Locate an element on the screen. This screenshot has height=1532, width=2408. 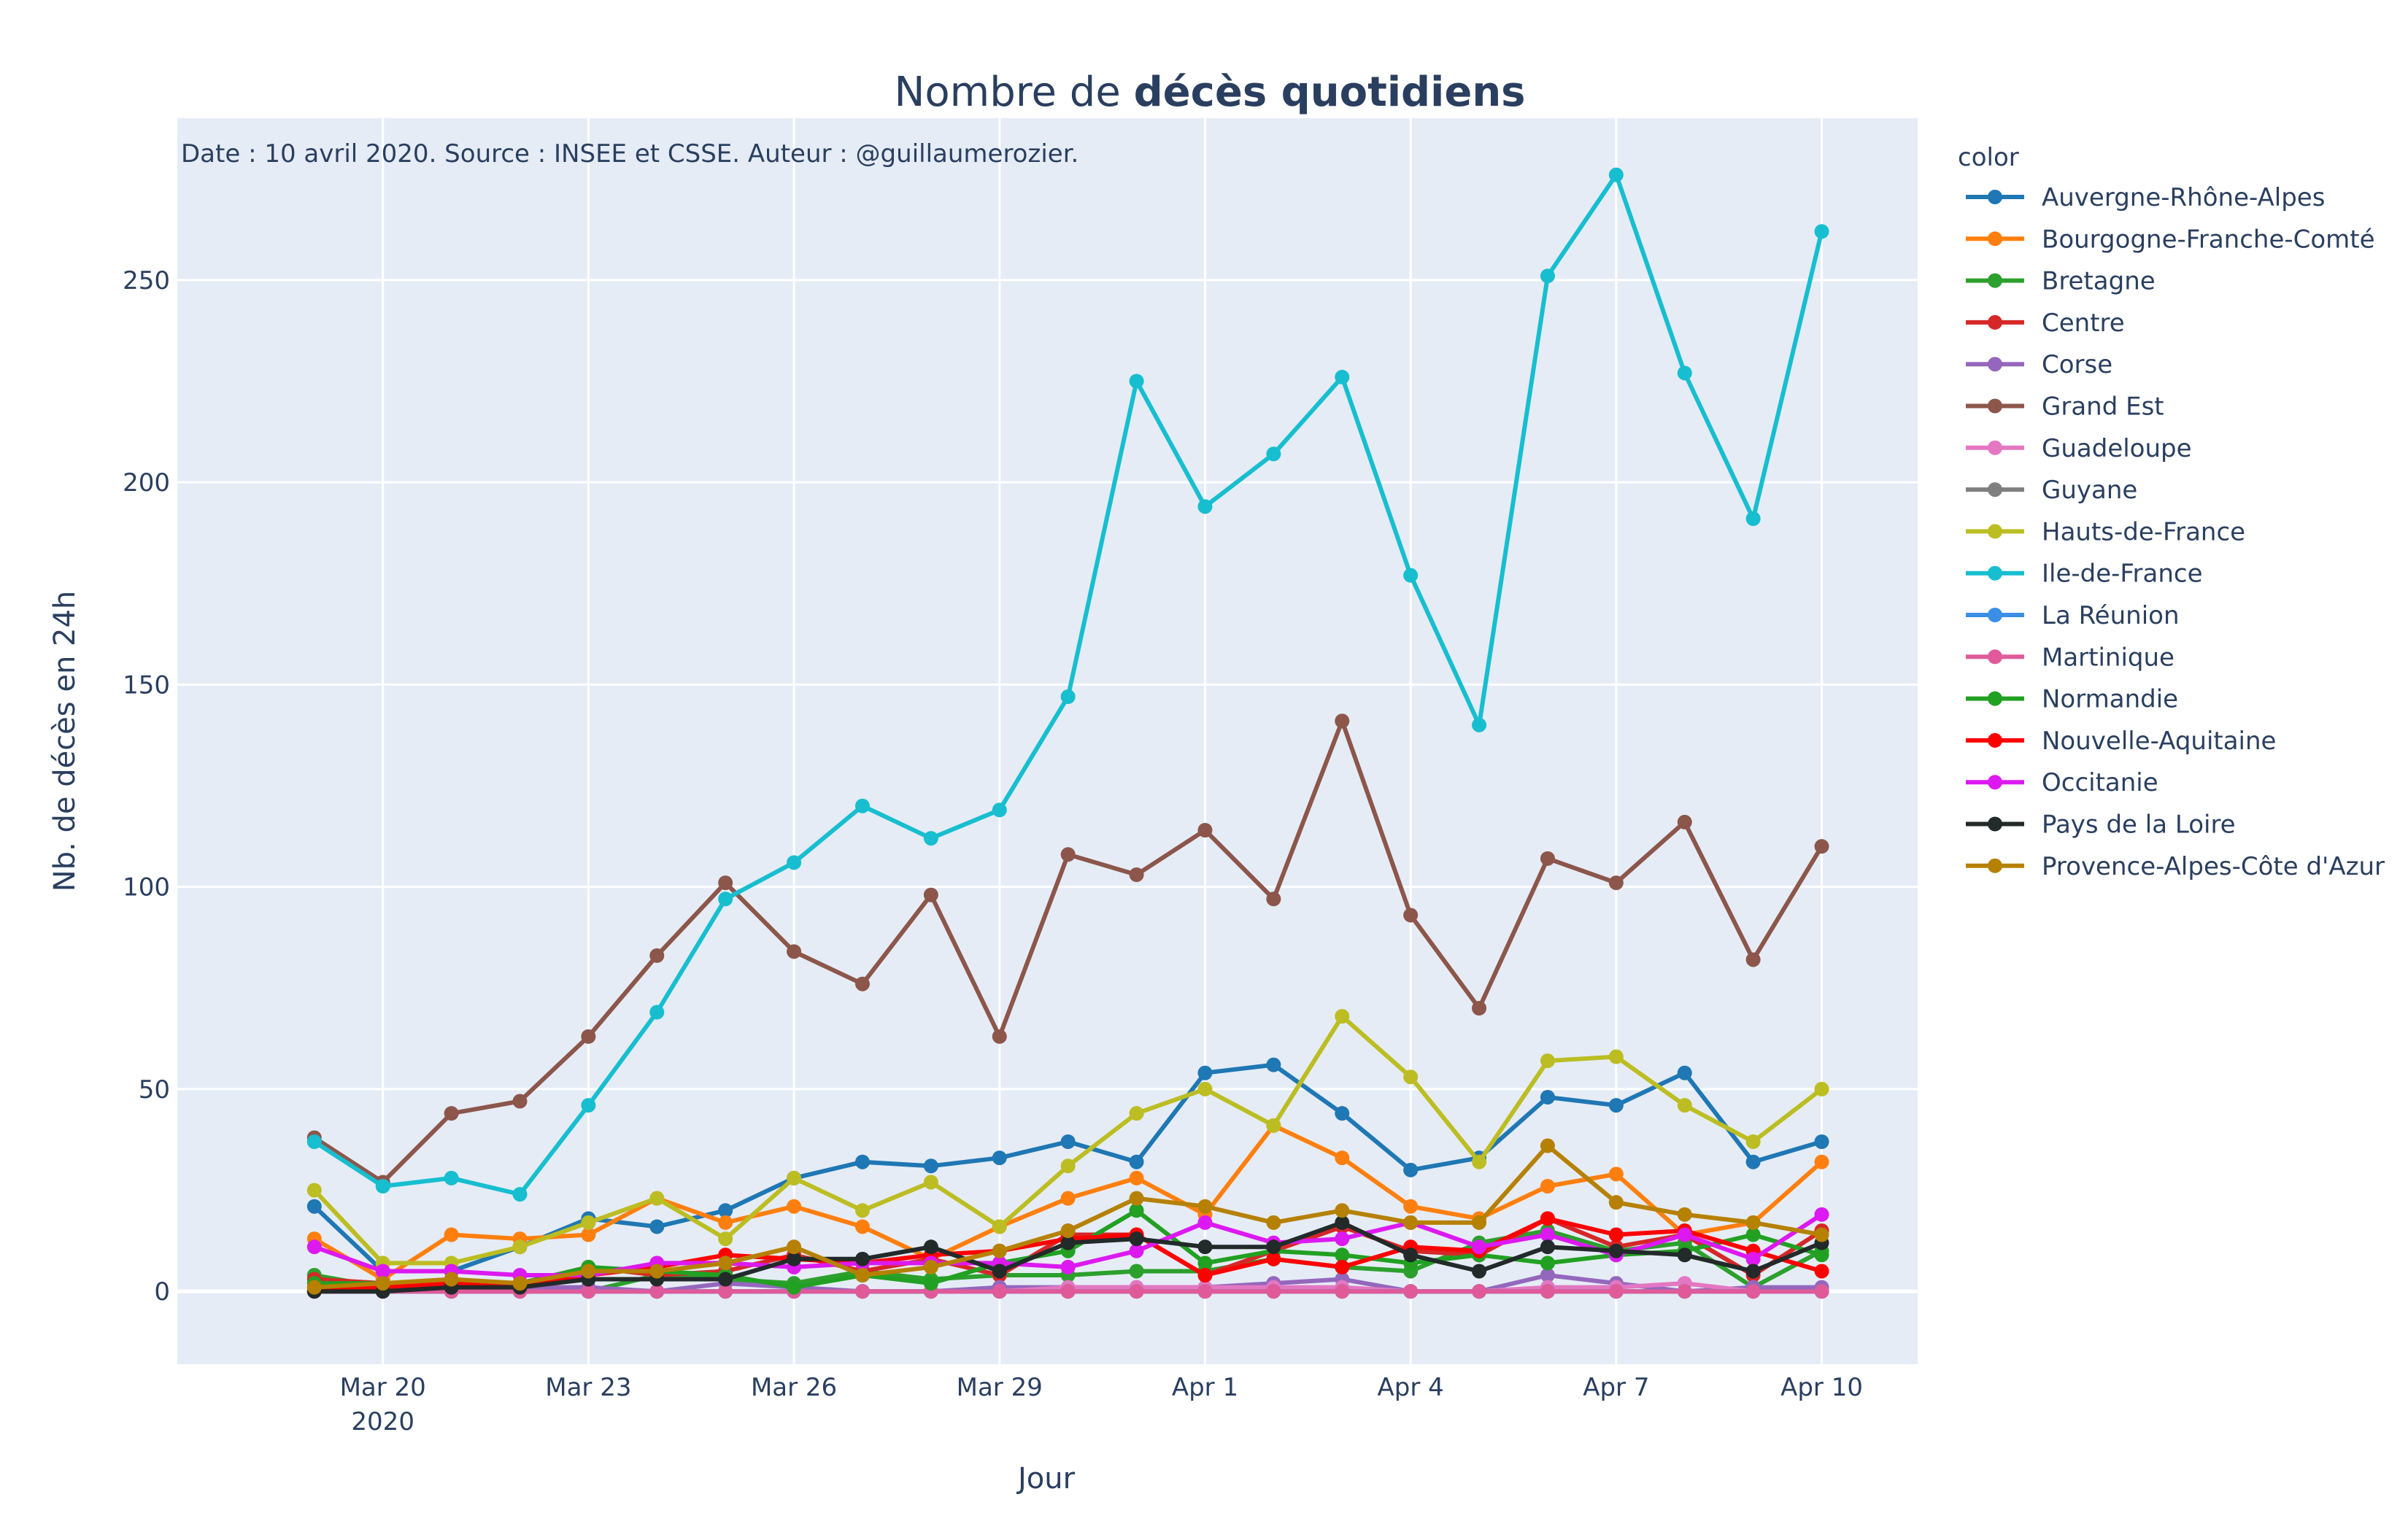
legend-item: Ile-de-France is located at coordinates (2084, 574).